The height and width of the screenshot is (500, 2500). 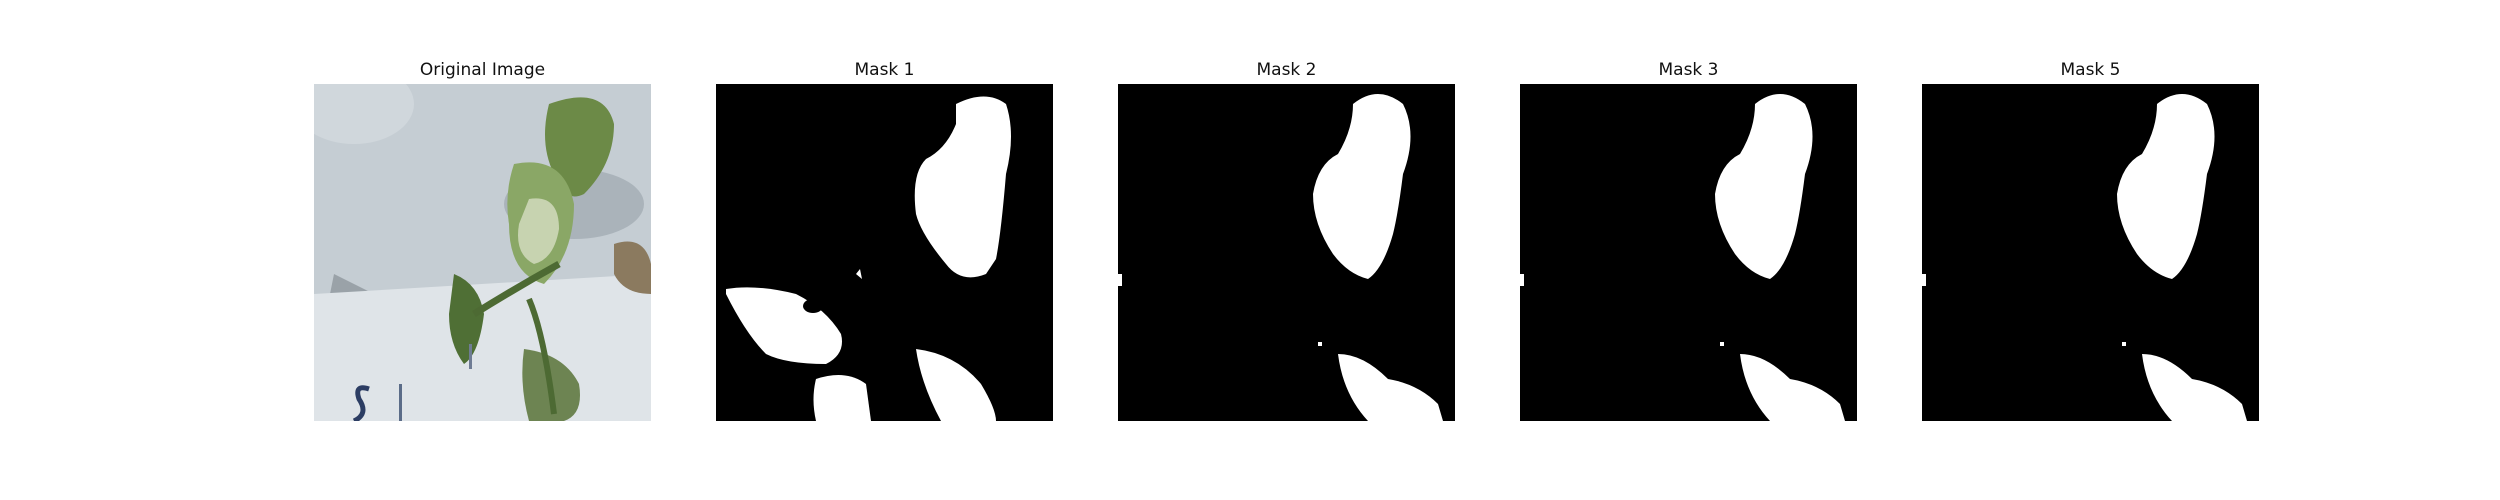 What do you see at coordinates (884, 70) in the screenshot?
I see `panel-title: Mask 1` at bounding box center [884, 70].